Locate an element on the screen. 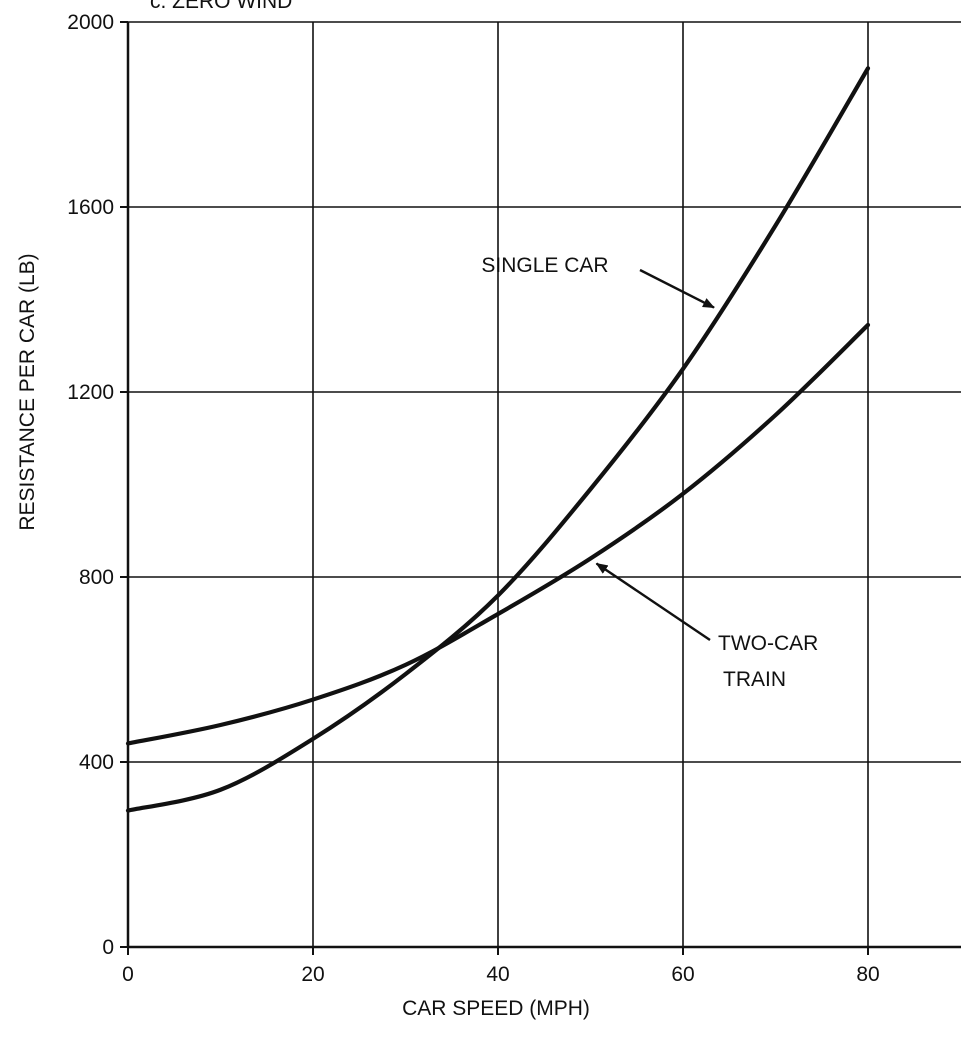 This screenshot has height=1040, width=961. x-tick-label: 40 is located at coordinates (497, 974).